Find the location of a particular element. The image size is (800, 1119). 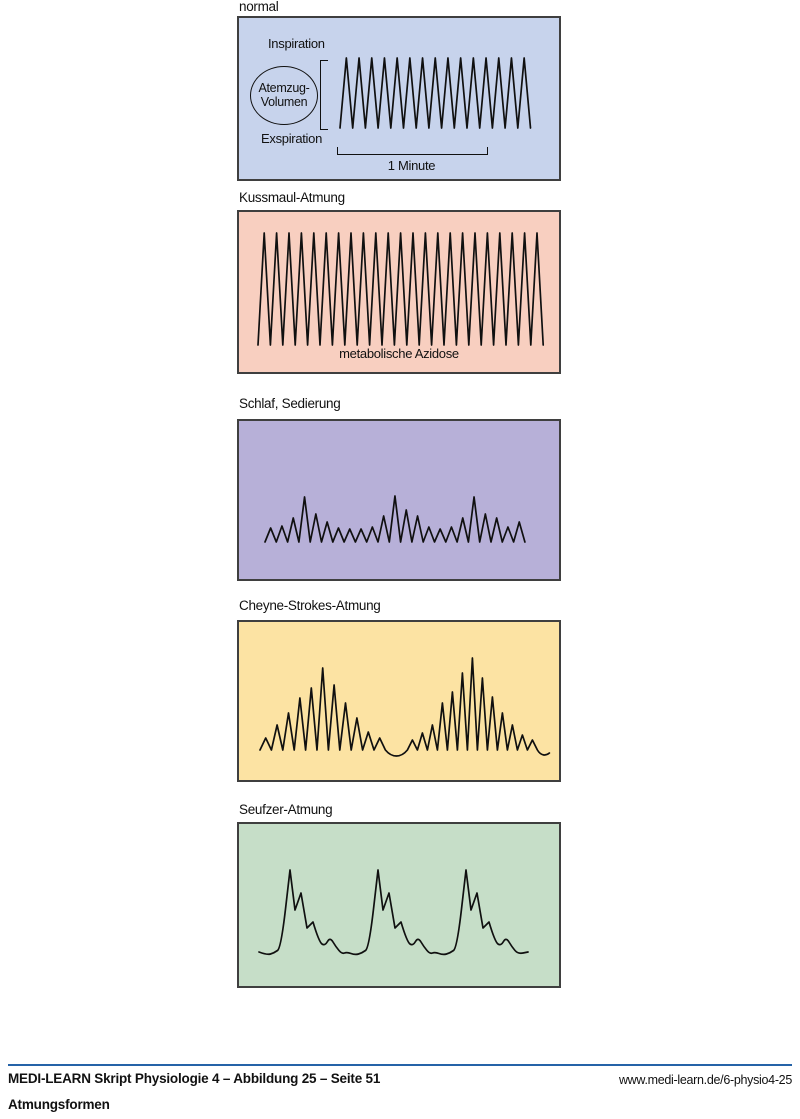

tidal-volume-ellipse: Atemzug- Volumen is located at coordinates (284, 95).